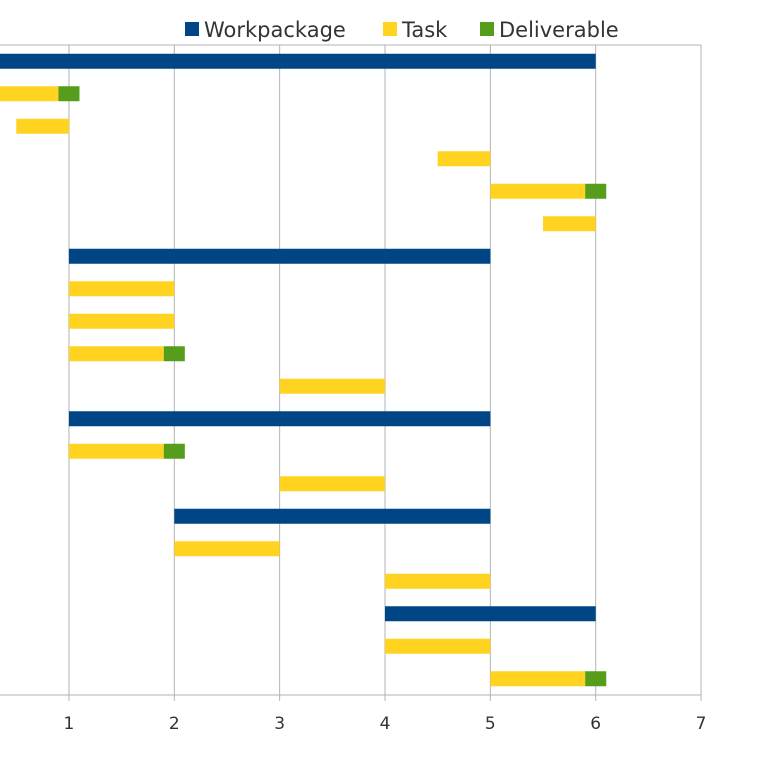  Describe the element at coordinates (174, 724) in the screenshot. I see `x-tick-label: 2` at that location.